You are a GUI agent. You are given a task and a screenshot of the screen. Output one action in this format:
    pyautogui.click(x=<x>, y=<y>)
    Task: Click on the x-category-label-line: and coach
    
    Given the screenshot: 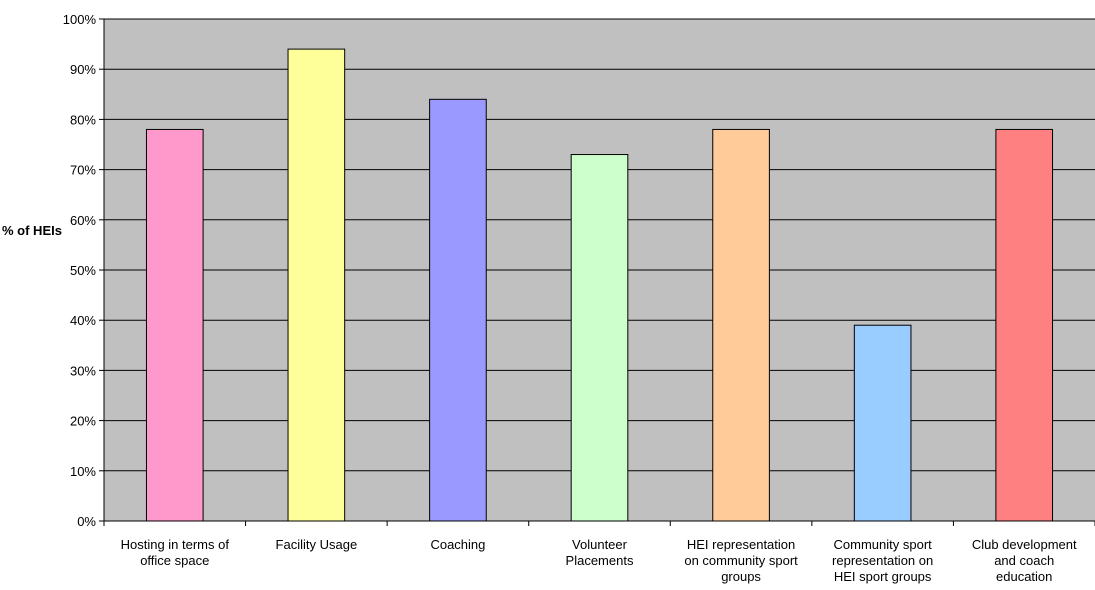 What is the action you would take?
    pyautogui.click(x=1024, y=560)
    